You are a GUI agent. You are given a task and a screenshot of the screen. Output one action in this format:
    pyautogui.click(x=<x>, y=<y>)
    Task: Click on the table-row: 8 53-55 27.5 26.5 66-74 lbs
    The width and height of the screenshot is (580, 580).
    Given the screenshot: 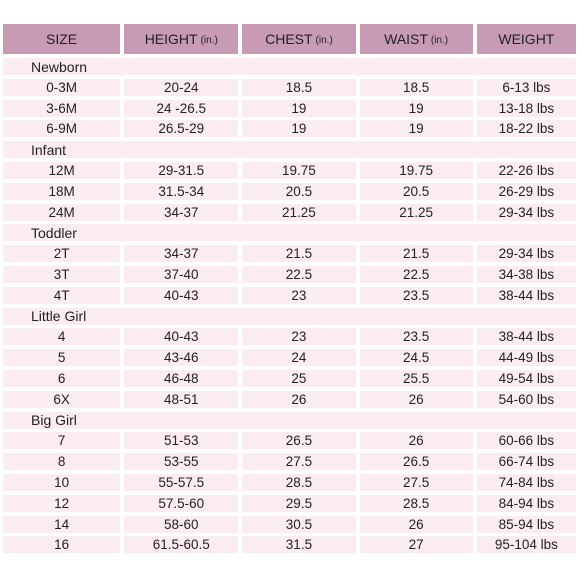 What is the action you would take?
    pyautogui.click(x=289, y=462)
    